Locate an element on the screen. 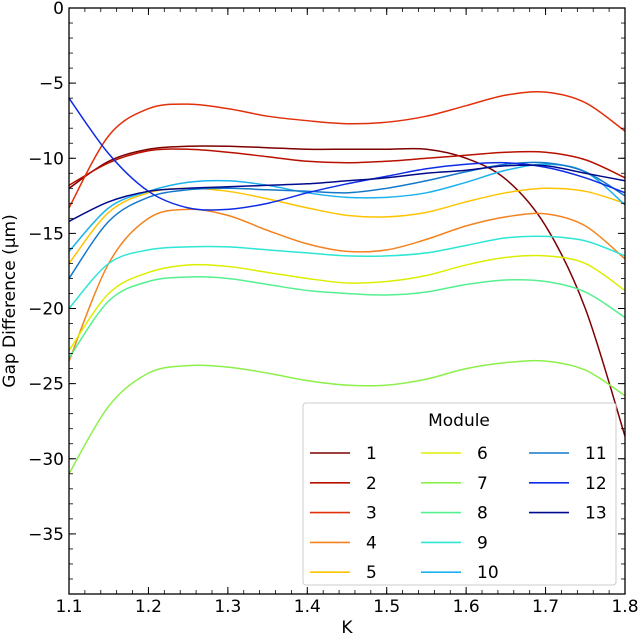 This screenshot has height=637, width=640. legend-label-10: 10 is located at coordinates (488, 573).